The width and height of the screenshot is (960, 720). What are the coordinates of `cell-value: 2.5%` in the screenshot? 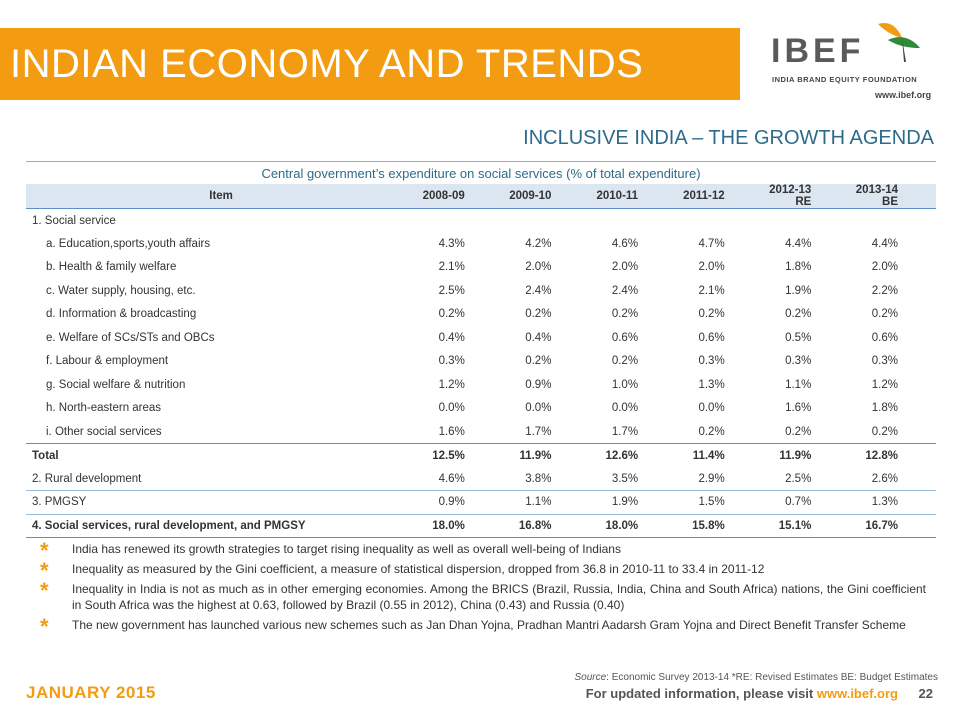 It's located at (806, 479).